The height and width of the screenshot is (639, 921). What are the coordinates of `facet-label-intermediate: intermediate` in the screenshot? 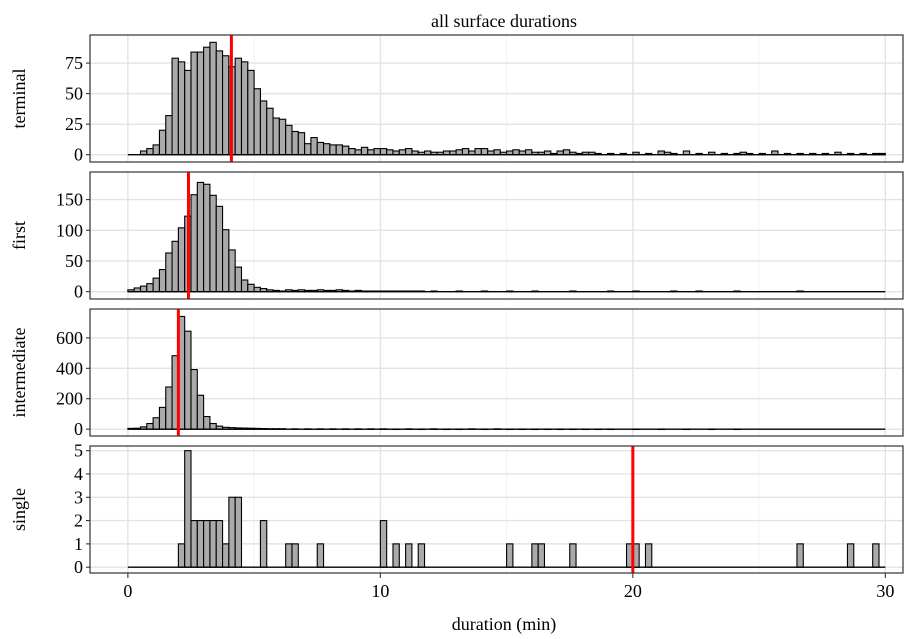 It's located at (19, 373).